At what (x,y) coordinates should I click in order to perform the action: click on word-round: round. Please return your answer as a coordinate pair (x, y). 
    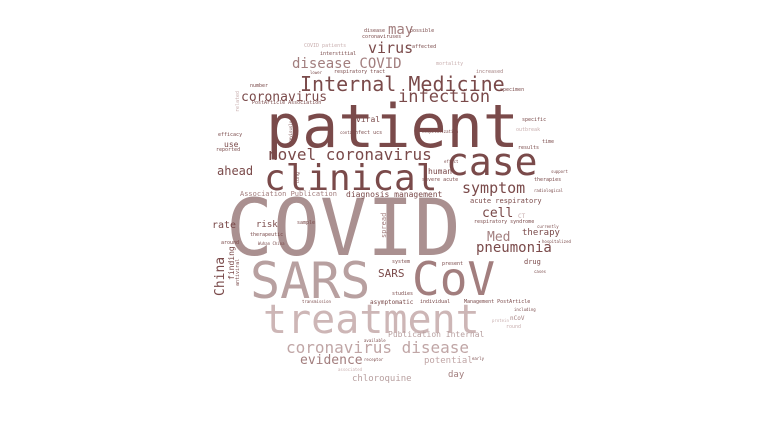
    Looking at the image, I should click on (514, 327).